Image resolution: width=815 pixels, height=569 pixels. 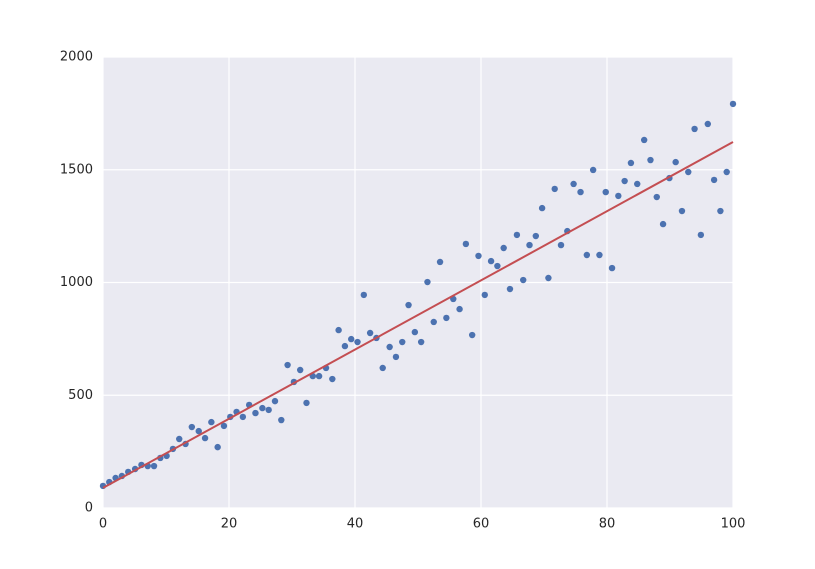 What do you see at coordinates (103, 524) in the screenshot?
I see `x-tick-label: 0` at bounding box center [103, 524].